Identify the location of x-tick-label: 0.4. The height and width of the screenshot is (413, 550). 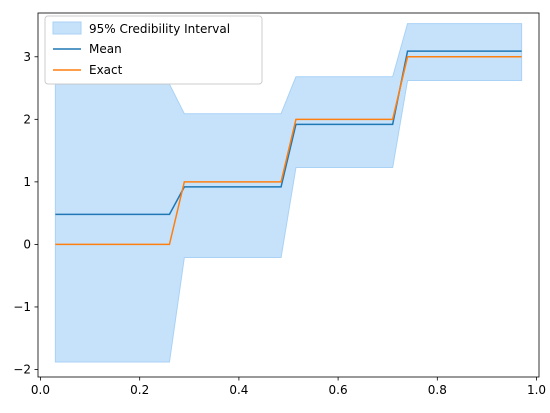
(238, 390).